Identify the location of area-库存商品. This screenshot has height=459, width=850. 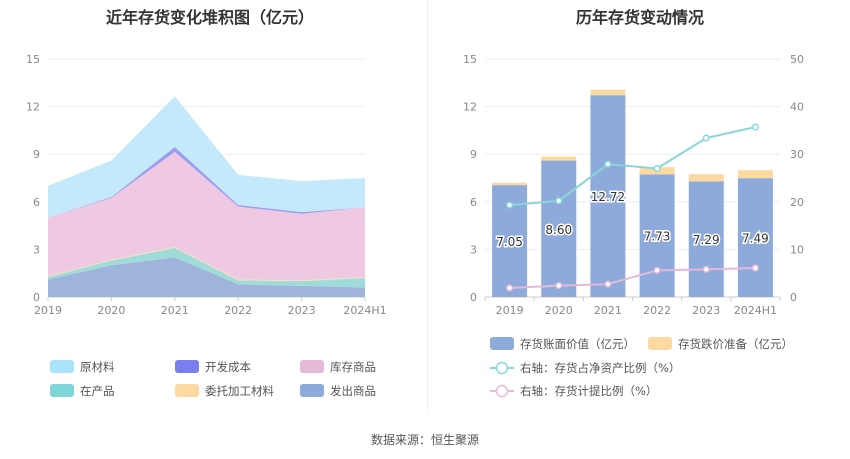
(206, 216).